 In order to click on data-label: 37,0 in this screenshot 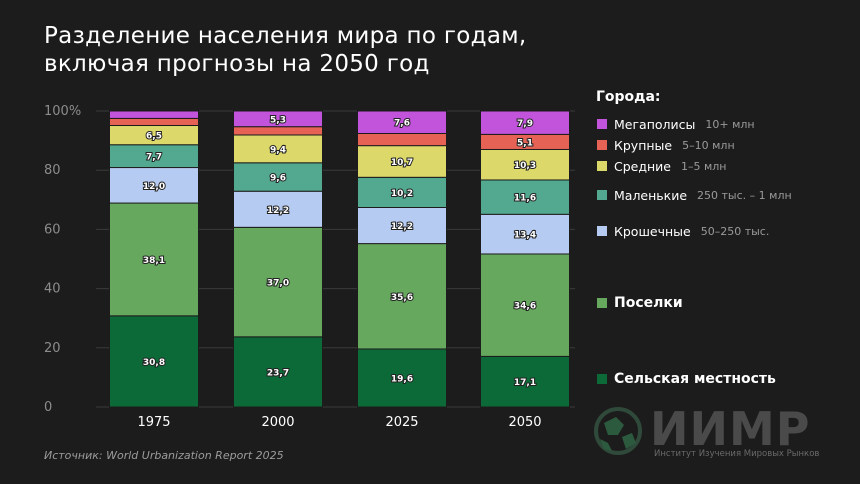, I will do `click(278, 284)`.